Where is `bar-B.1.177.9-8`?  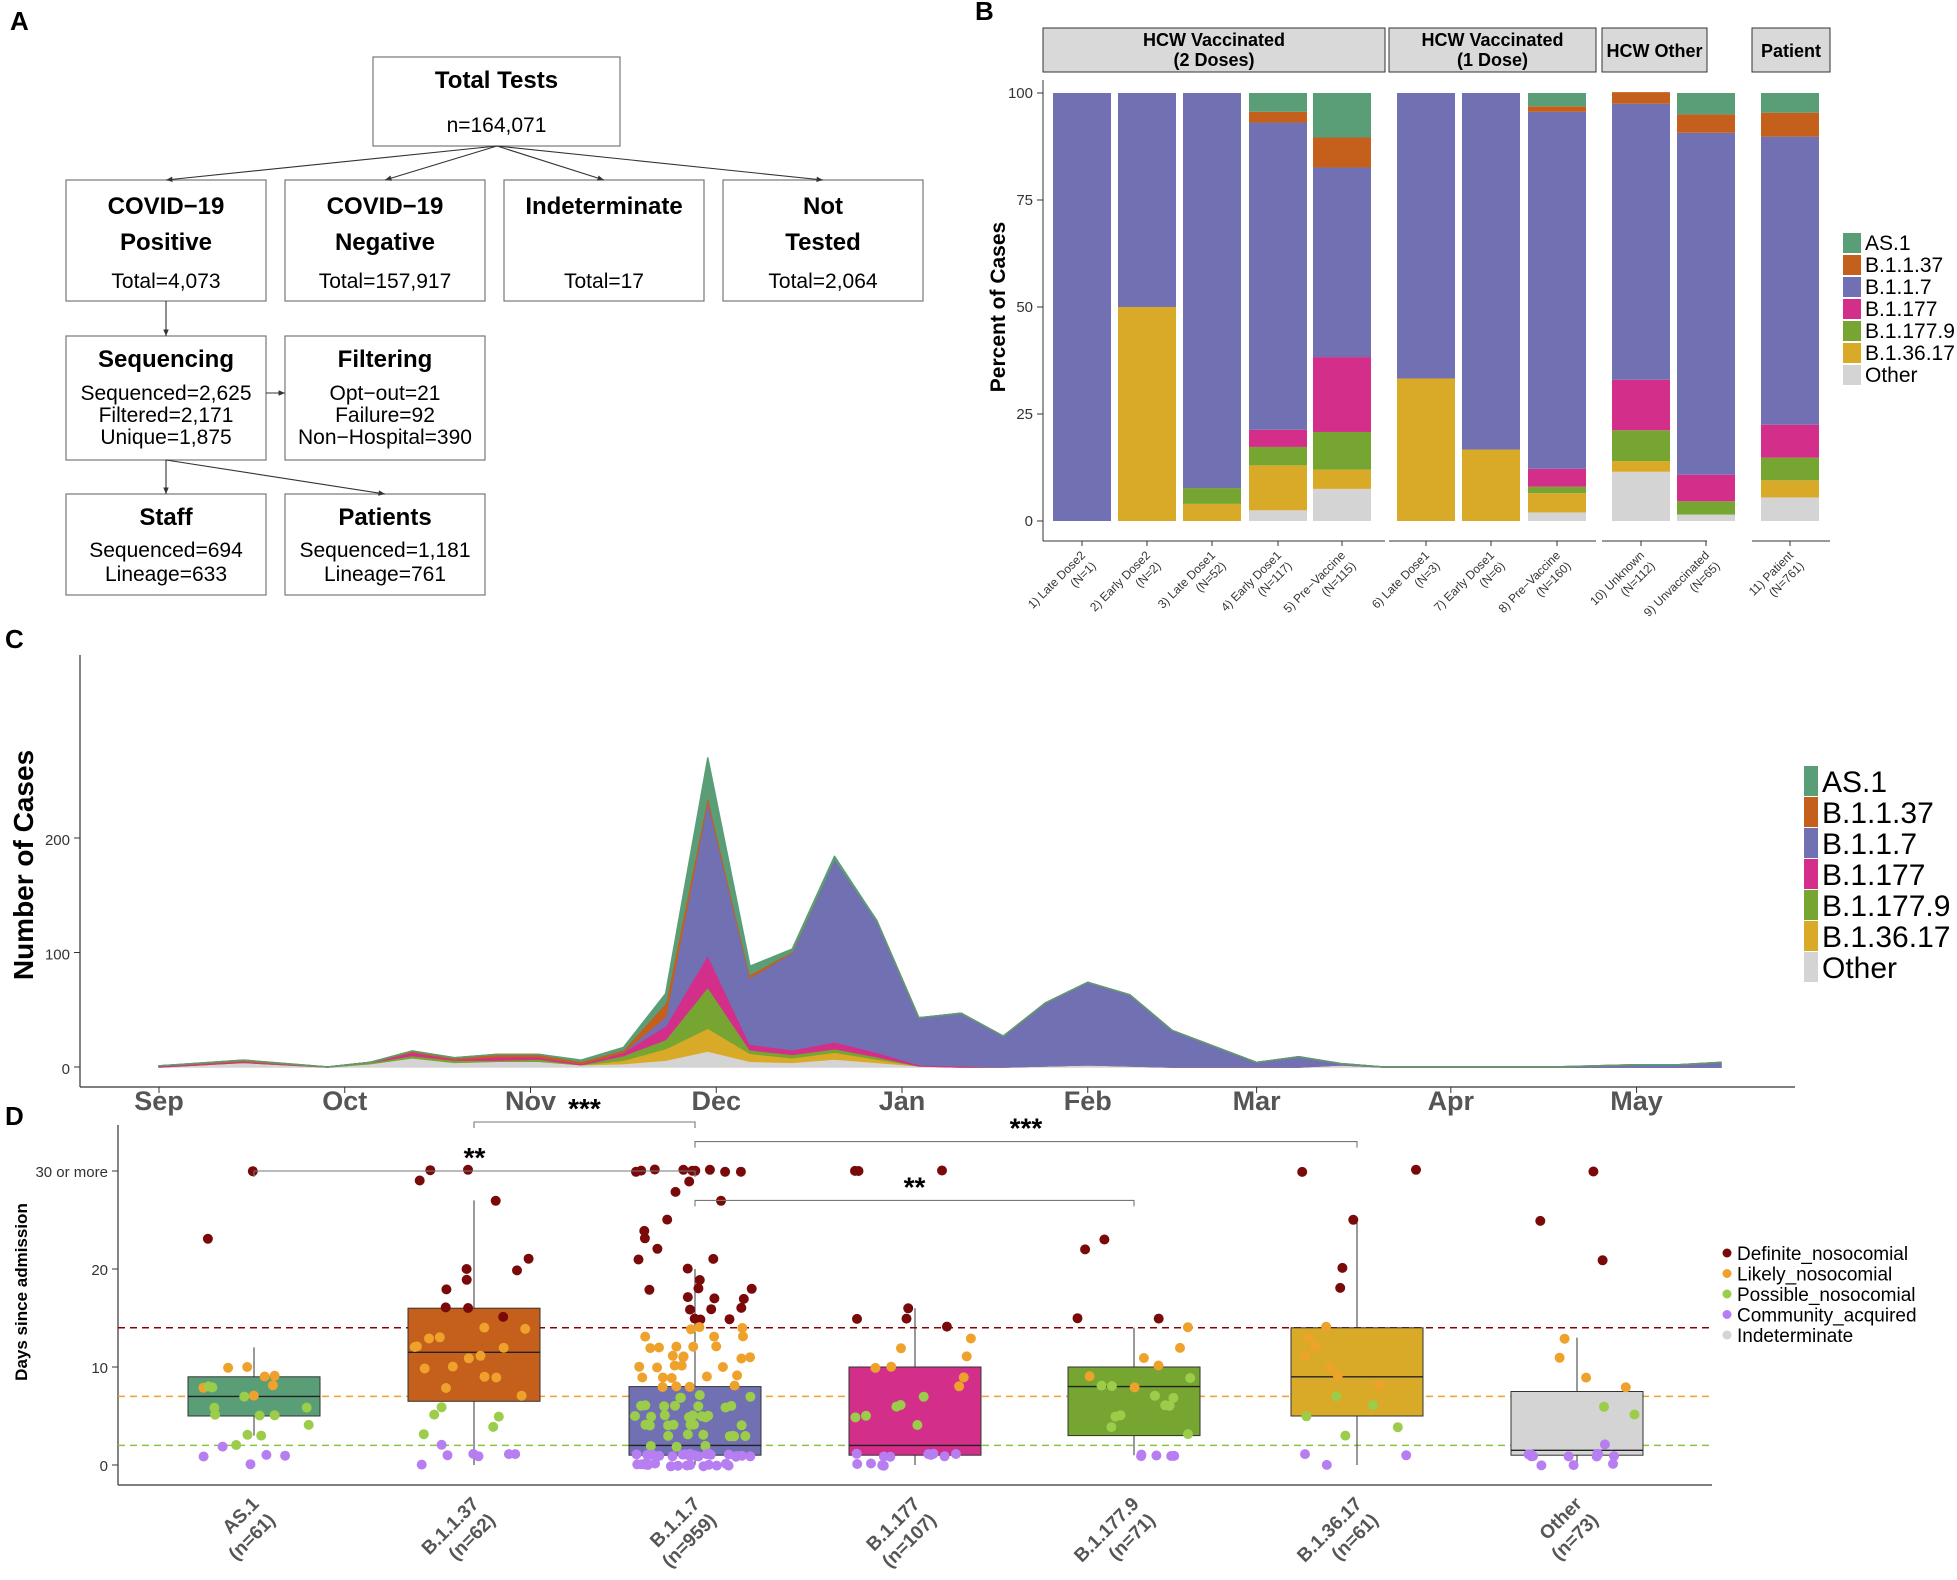 bar-B.1.177.9-8 is located at coordinates (1641, 446).